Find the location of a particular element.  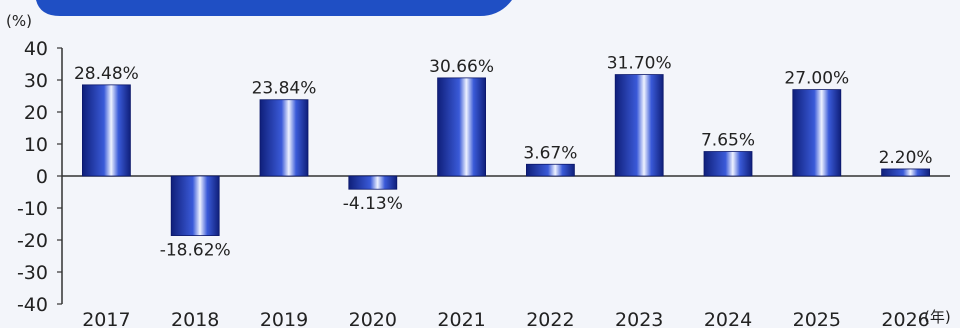

data-label-2019: 23.84% is located at coordinates (284, 89).